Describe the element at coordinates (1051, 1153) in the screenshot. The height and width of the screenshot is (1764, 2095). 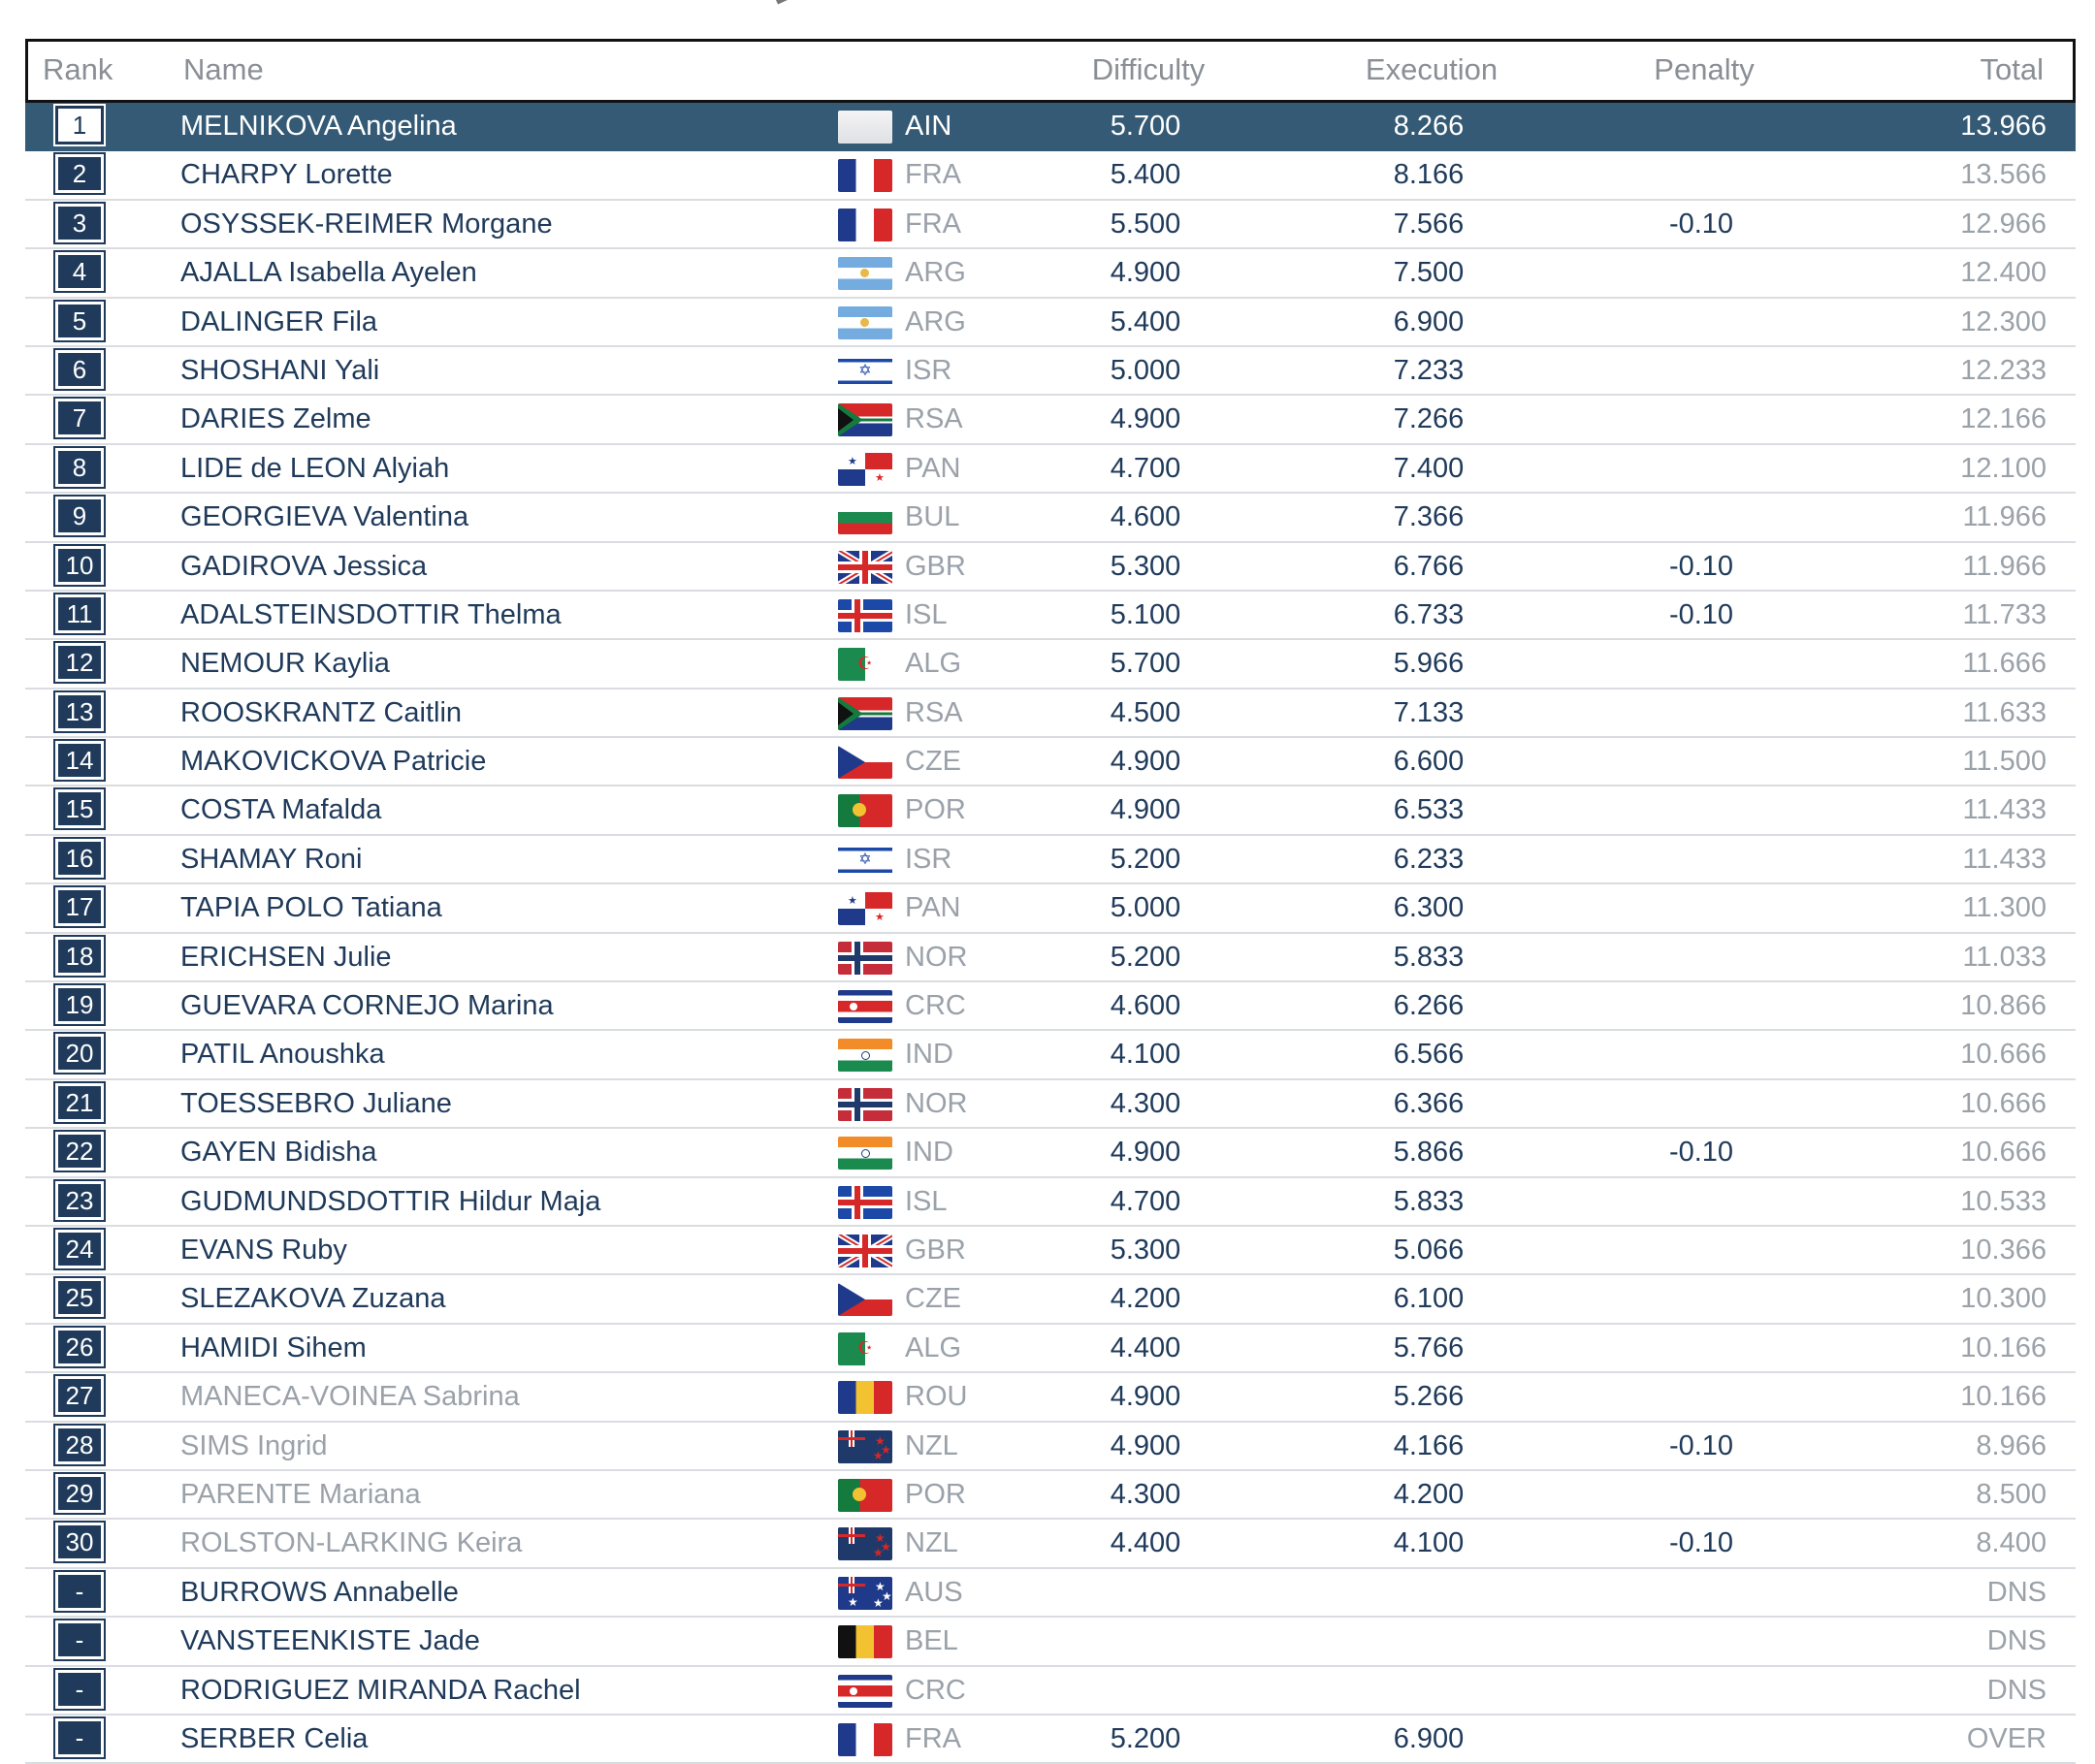
I see `table-row: 22 GAYEN Bidisha IND 4.900 5.866 -0.10 10.666` at that location.